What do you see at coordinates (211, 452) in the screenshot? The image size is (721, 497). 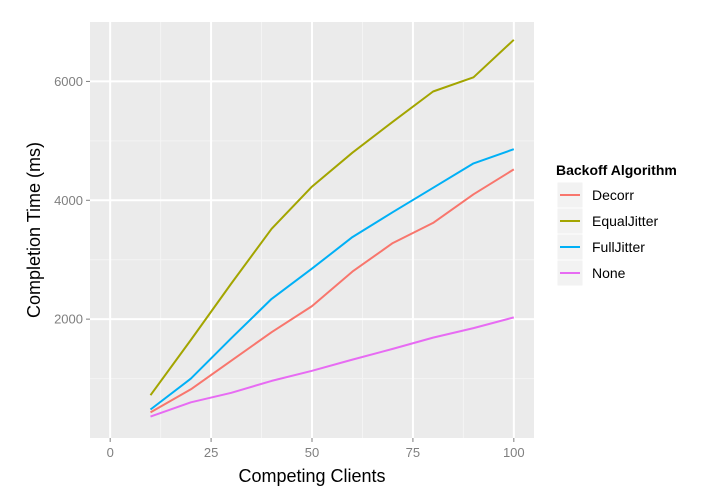 I see `x-tick-label: 25` at bounding box center [211, 452].